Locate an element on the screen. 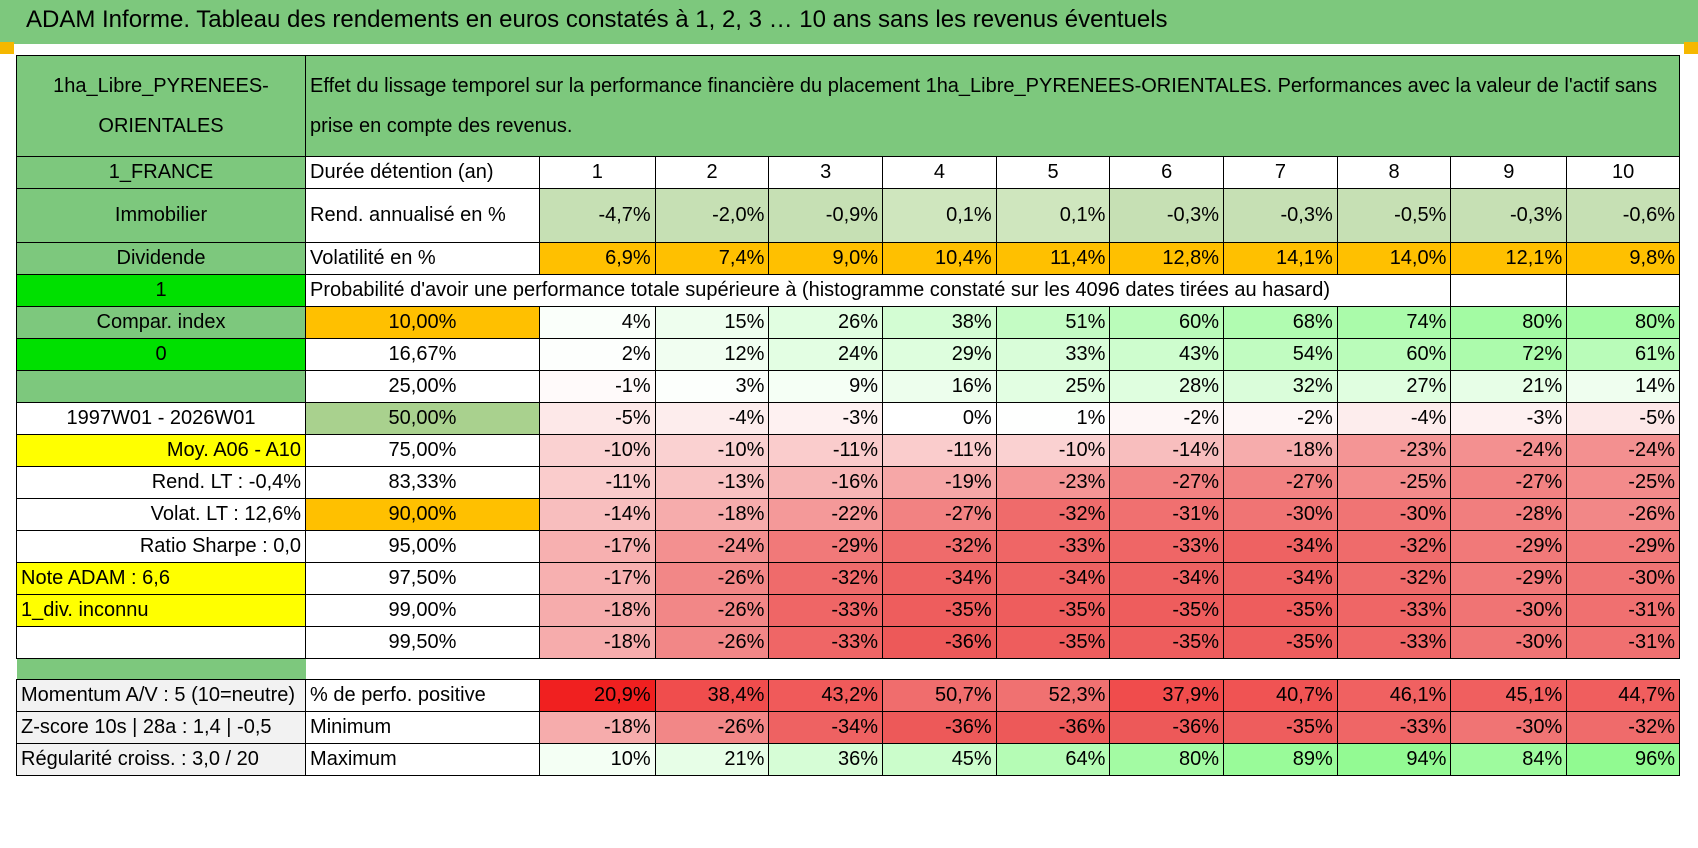 The height and width of the screenshot is (848, 1698). quantile-cell: 12% is located at coordinates (712, 354).